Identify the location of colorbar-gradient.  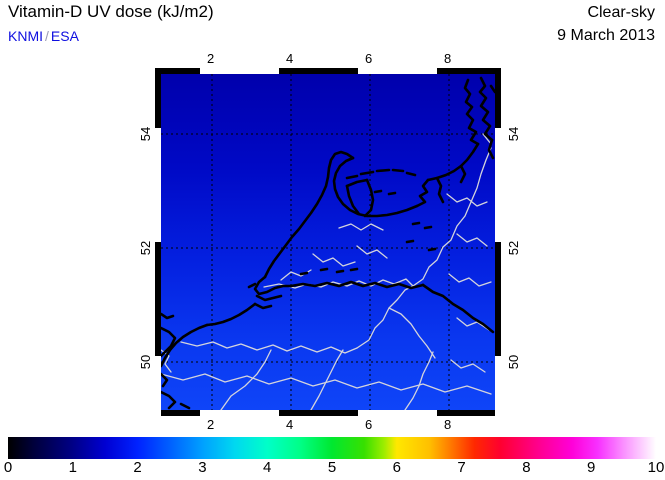
(332, 448).